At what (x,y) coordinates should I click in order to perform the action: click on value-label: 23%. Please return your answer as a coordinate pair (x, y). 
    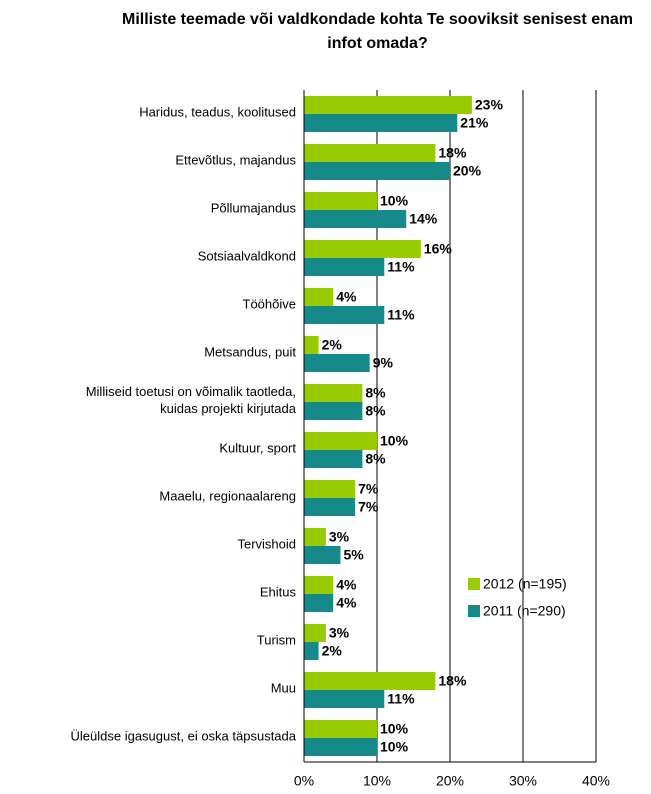
    Looking at the image, I should click on (489, 105).